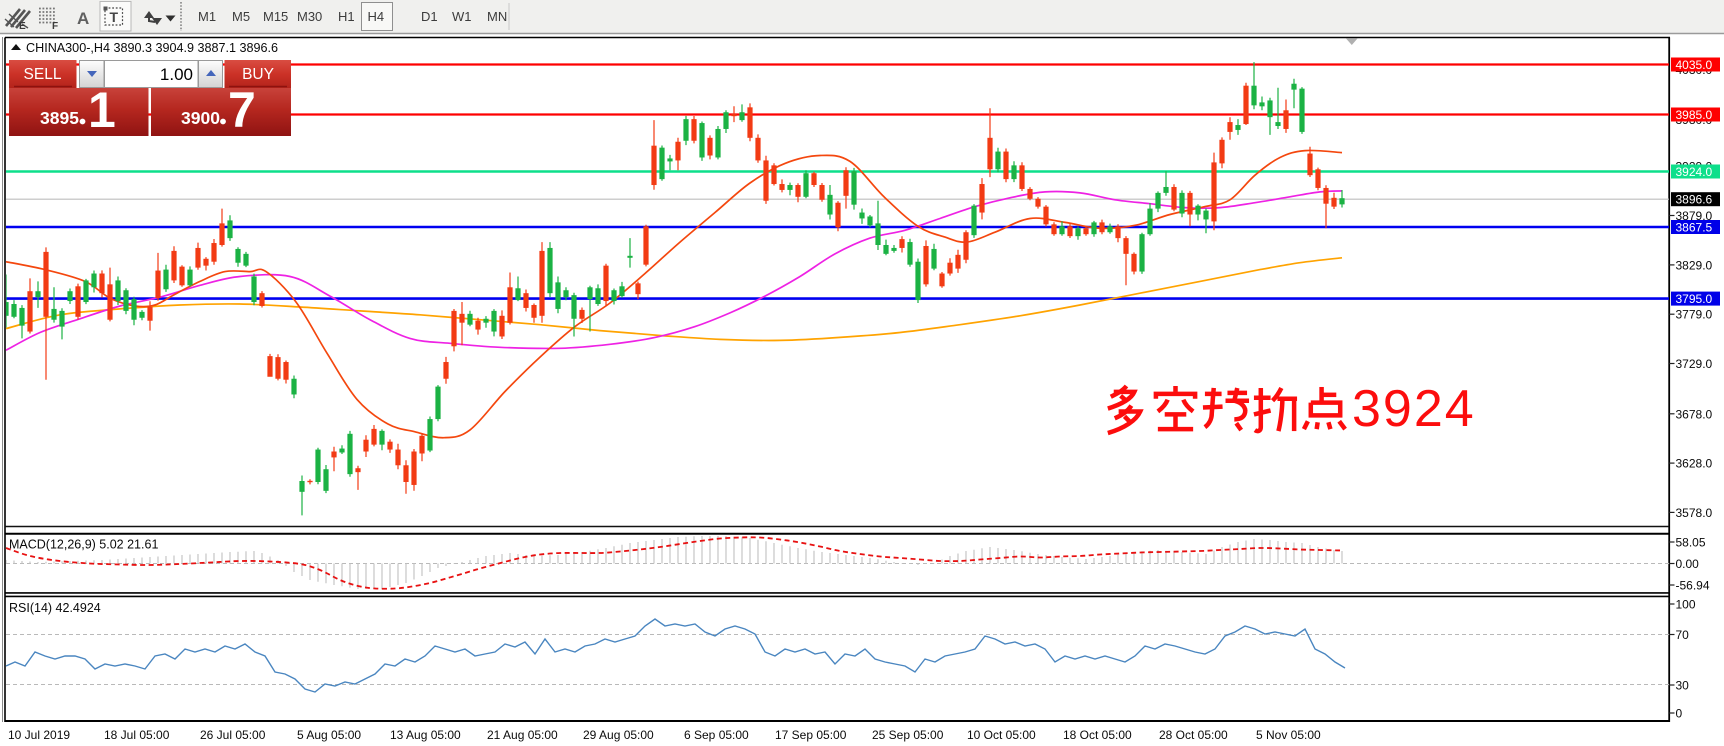 The image size is (1724, 746). I want to click on svg-text: 1.00, so click(176, 74).